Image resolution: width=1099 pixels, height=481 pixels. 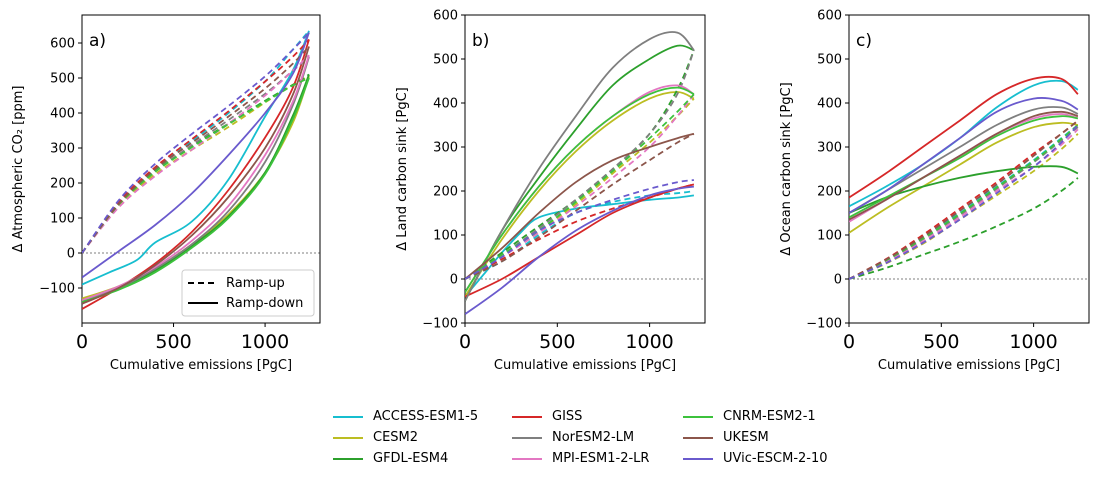 I want to click on legend-item: ACCESS-ESM1-5, so click(x=405, y=416).